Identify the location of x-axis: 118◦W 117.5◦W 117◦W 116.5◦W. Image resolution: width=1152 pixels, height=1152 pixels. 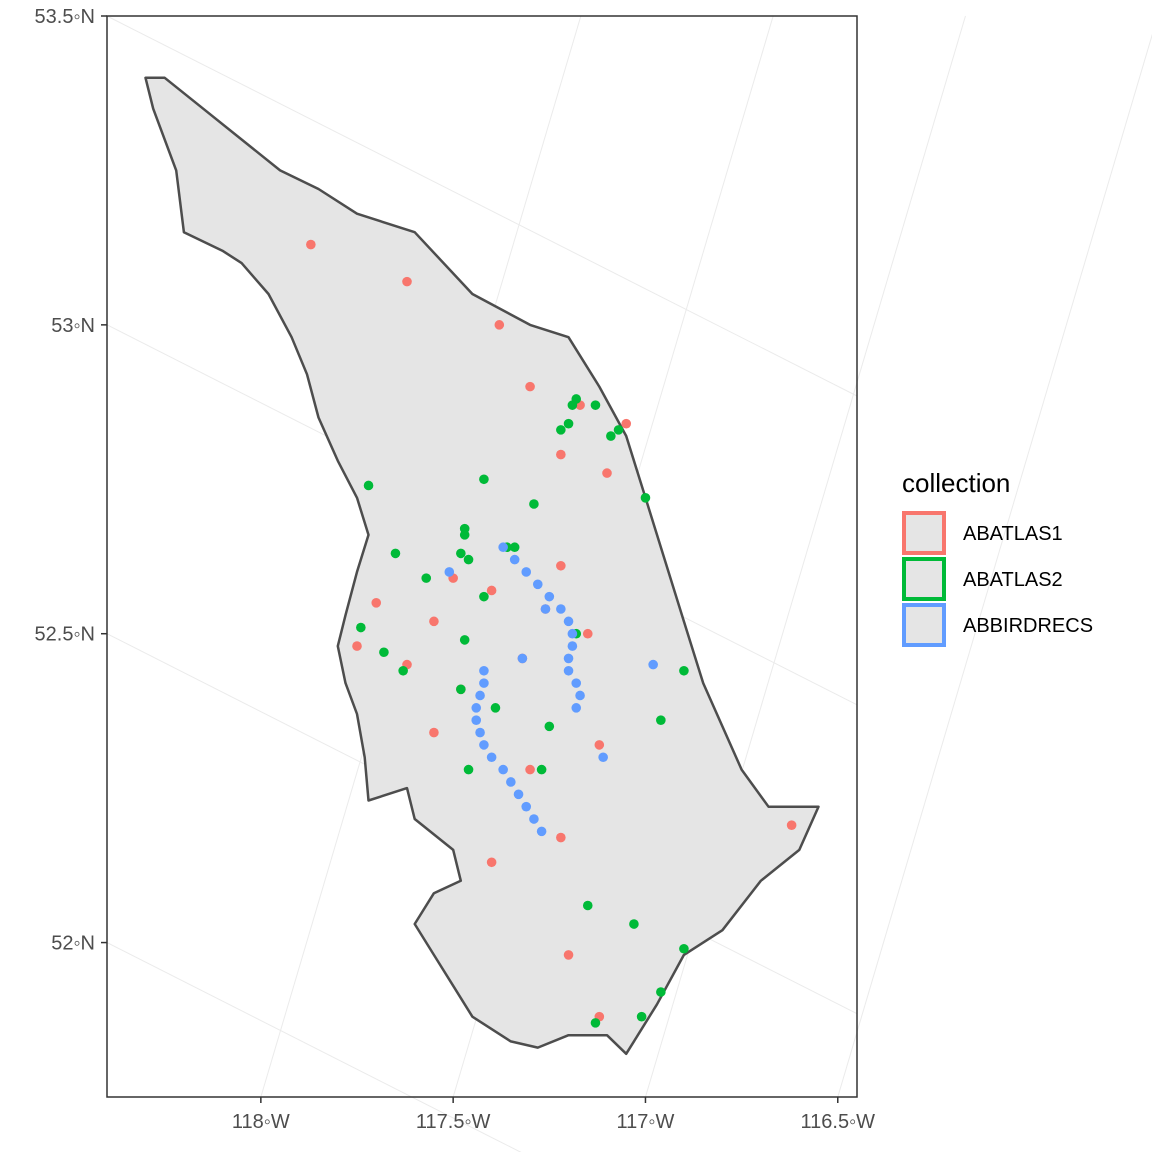
(553, 1115).